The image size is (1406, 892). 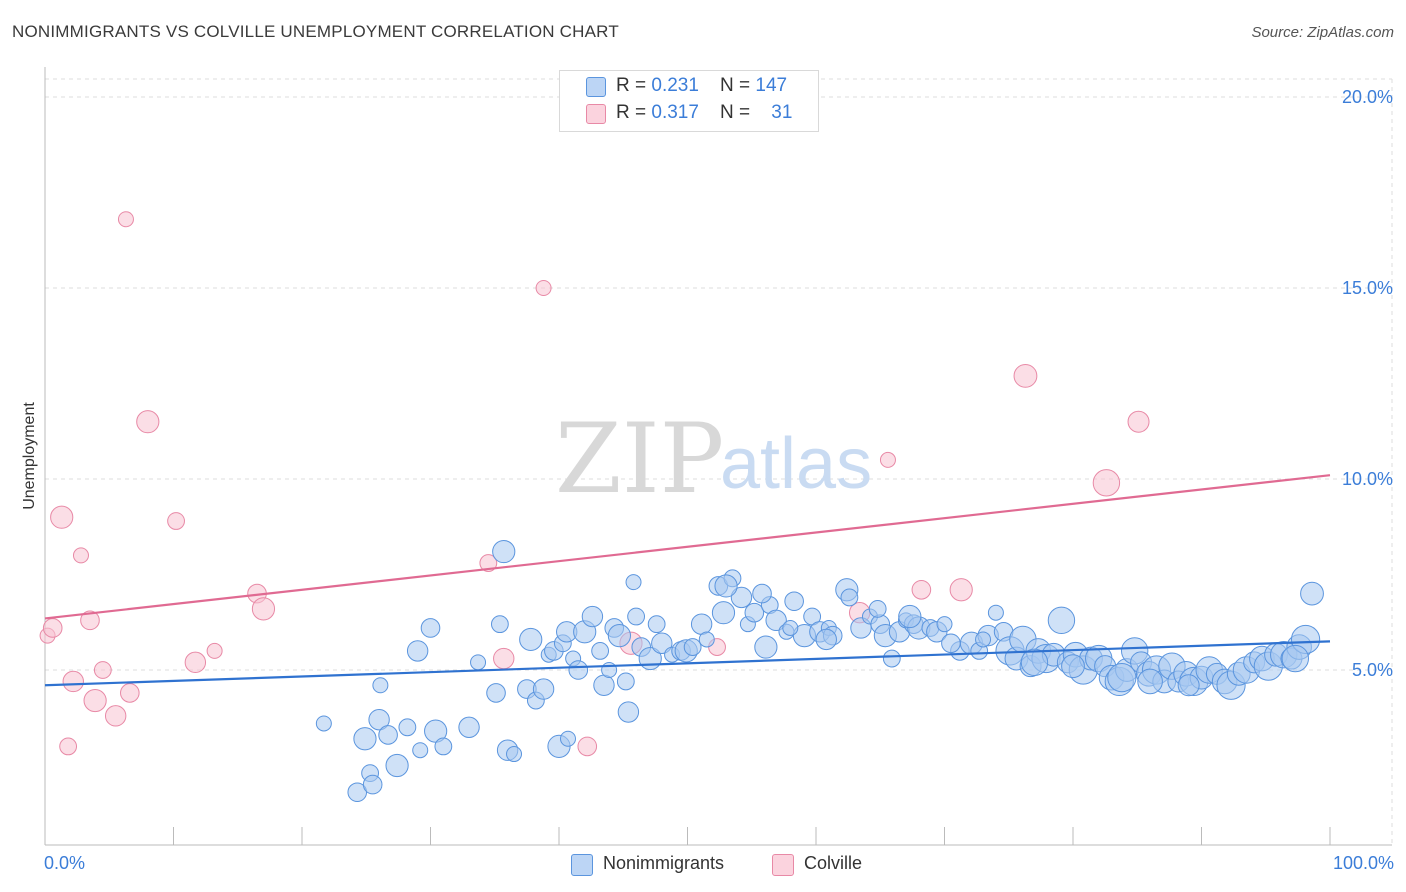 I want to click on nonimmigrants-swatch, so click(x=596, y=87).